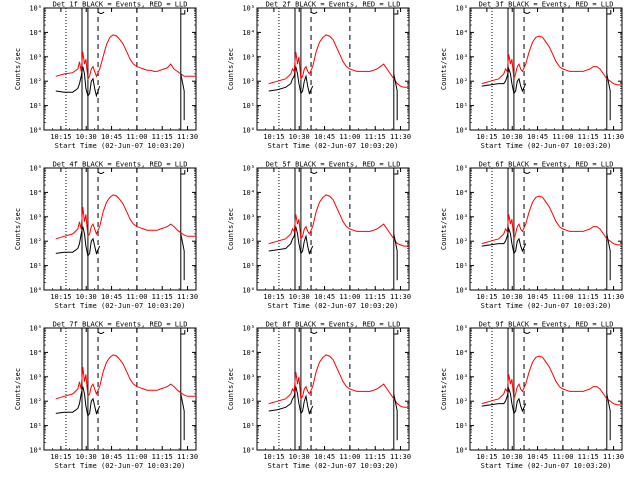 The image size is (640, 480). What do you see at coordinates (120, 5) in the screenshot?
I see `chart-title: Det 1f BLACK = Events, RED = LLD` at bounding box center [120, 5].